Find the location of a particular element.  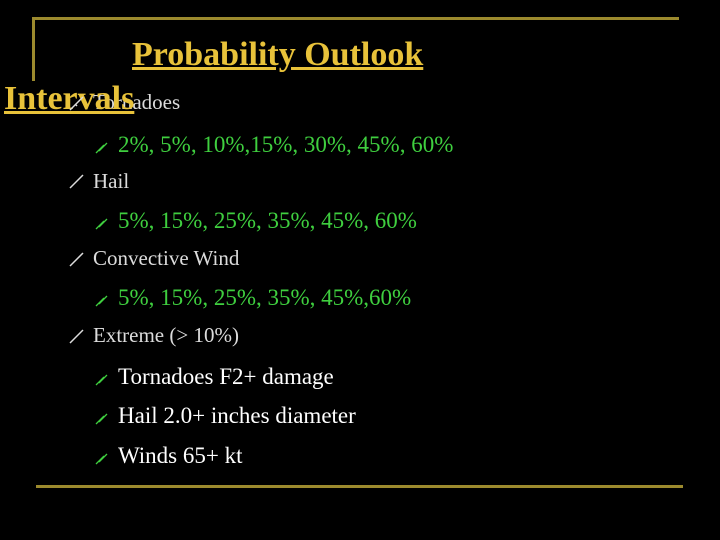

bullet-label: Extreme (> 10%) is located at coordinates (166, 335).